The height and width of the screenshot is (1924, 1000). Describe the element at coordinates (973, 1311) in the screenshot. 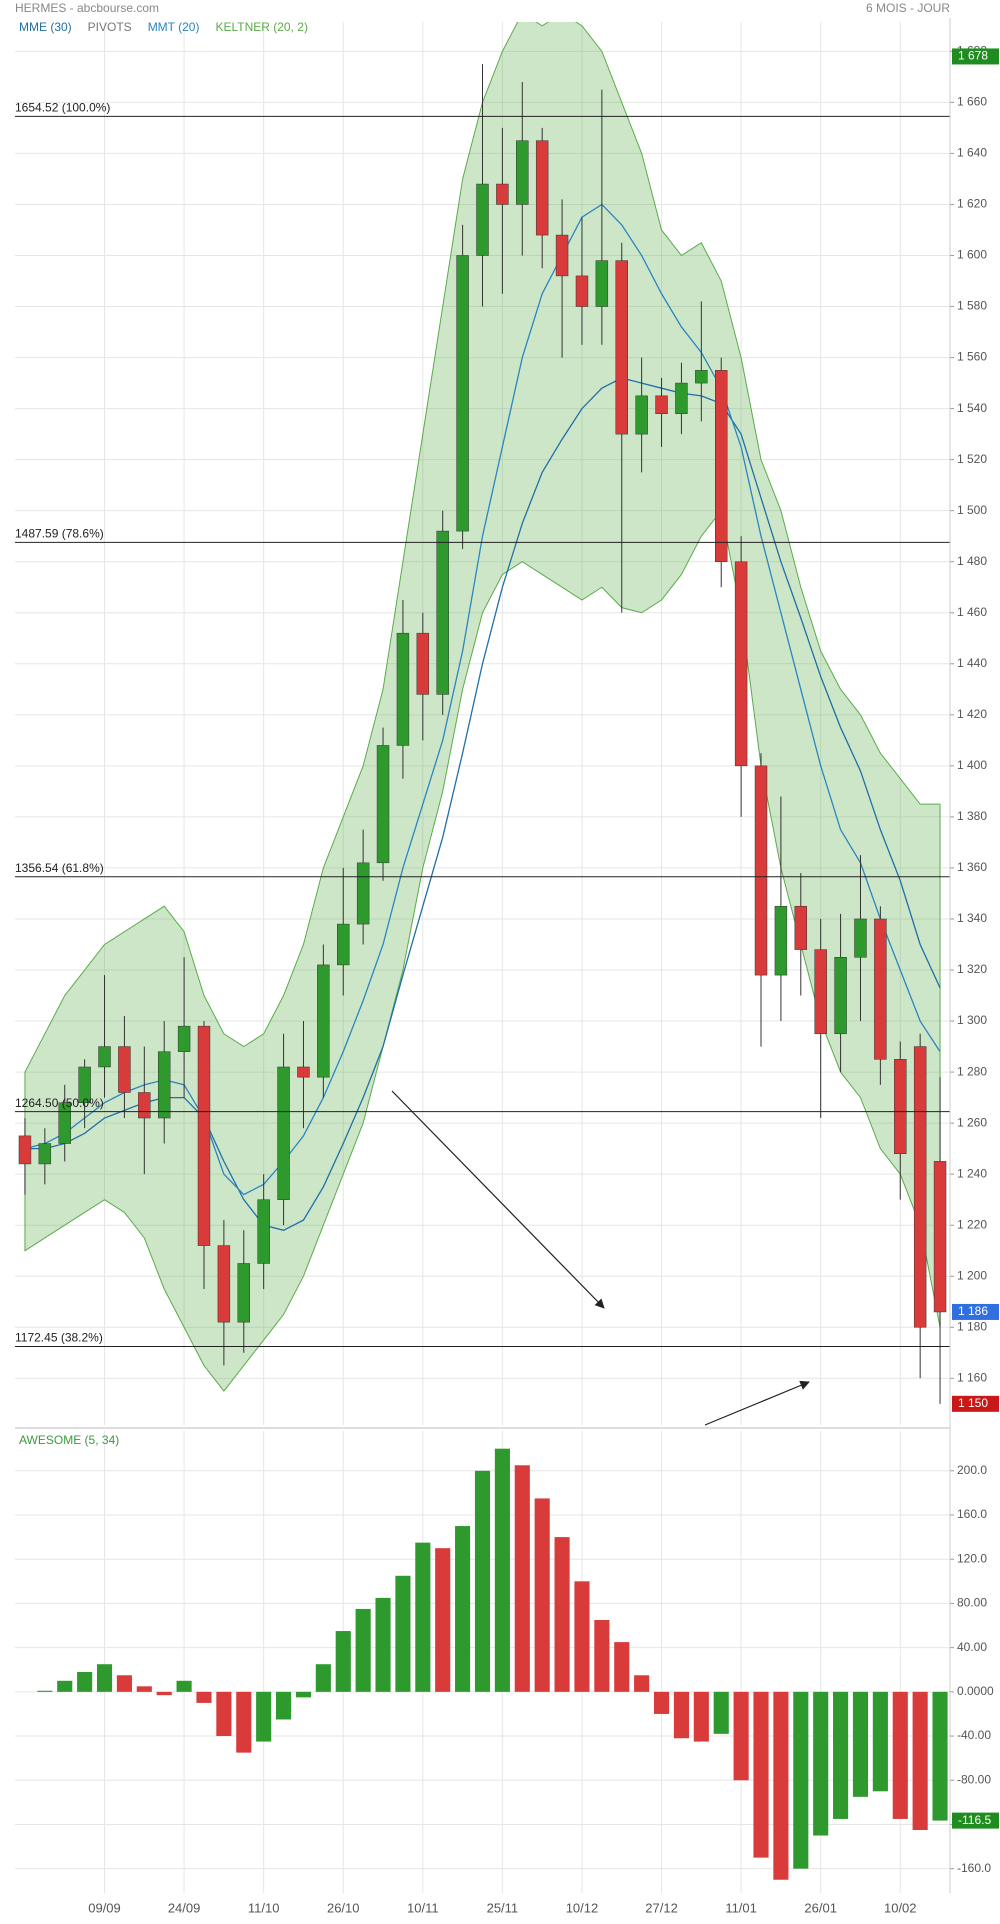

I see `value-badge-label: 1 186` at that location.